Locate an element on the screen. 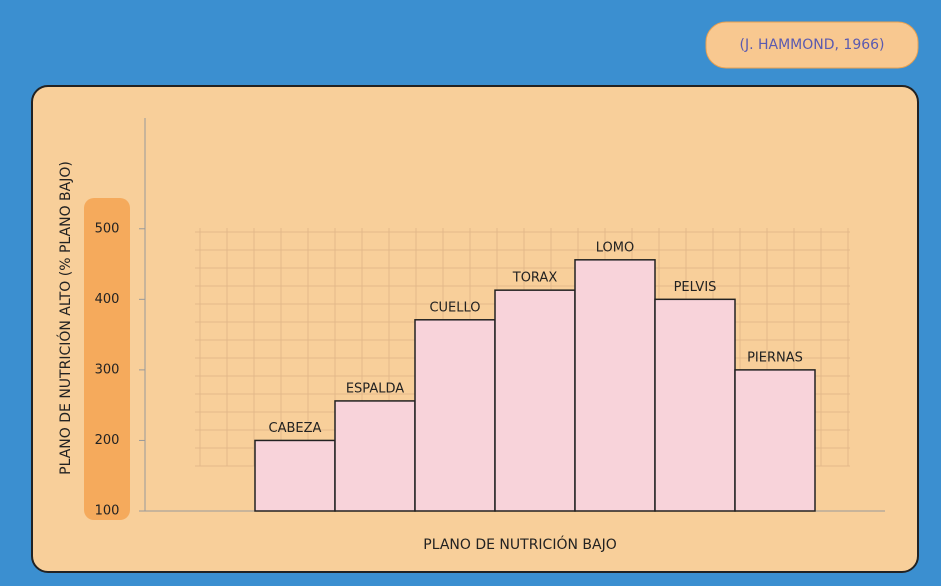 The height and width of the screenshot is (586, 941). category-label: CABEZA is located at coordinates (295, 428).